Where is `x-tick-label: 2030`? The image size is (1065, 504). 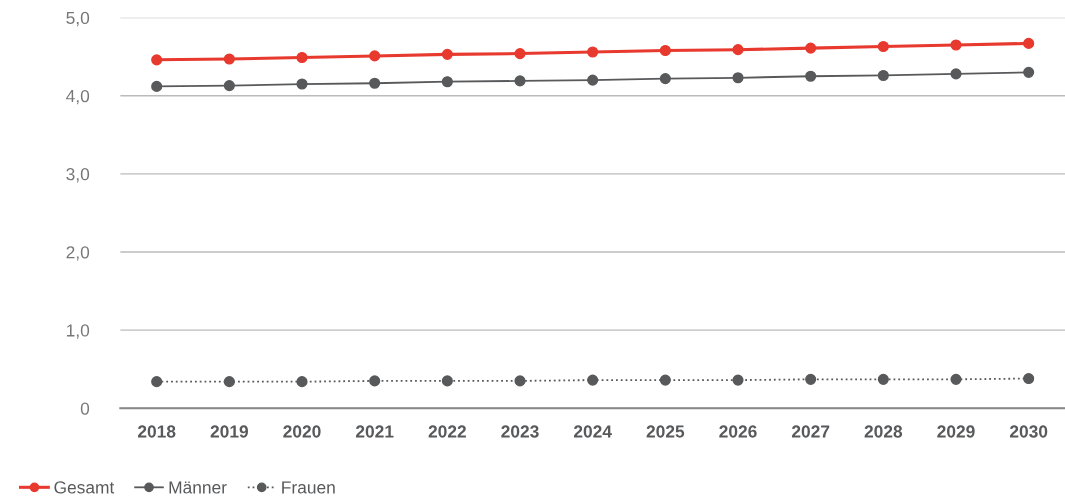
x-tick-label: 2030 is located at coordinates (1028, 431).